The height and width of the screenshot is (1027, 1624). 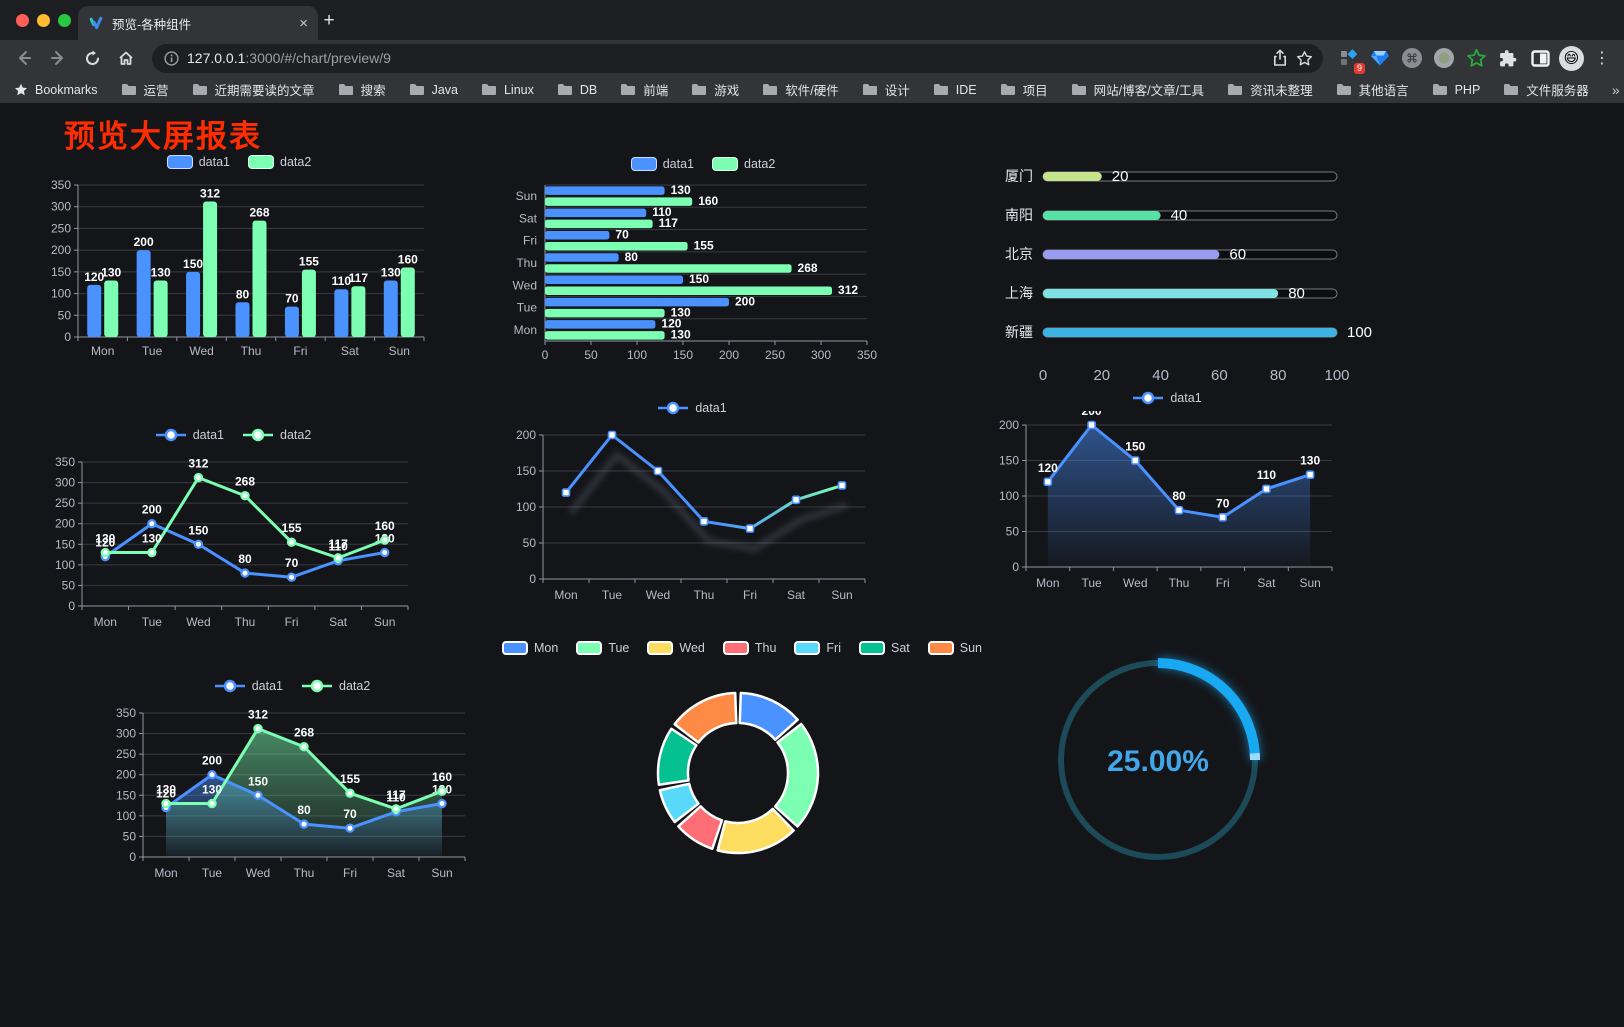 I want to click on bookmark-item: IDE, so click(x=955, y=90).